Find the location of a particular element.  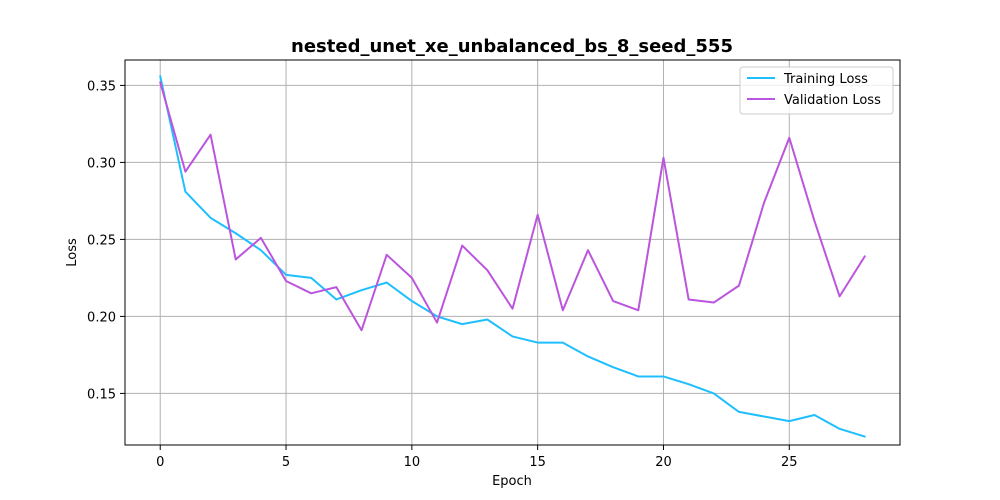

y-tick-label: 0.25 is located at coordinates (101, 240).